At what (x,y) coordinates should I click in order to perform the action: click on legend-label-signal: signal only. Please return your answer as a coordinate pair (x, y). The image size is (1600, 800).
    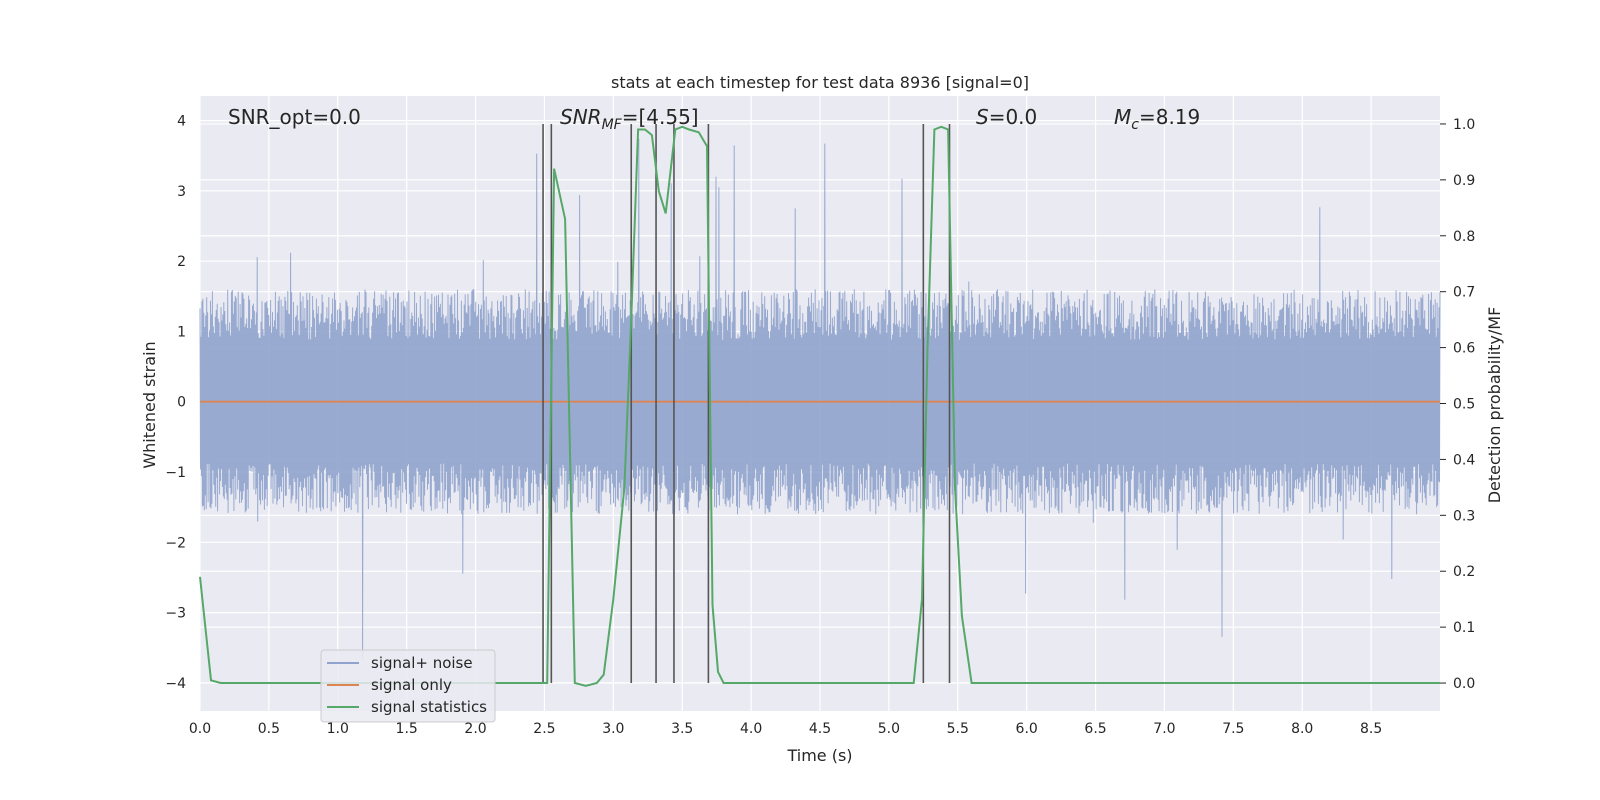
    Looking at the image, I should click on (411, 685).